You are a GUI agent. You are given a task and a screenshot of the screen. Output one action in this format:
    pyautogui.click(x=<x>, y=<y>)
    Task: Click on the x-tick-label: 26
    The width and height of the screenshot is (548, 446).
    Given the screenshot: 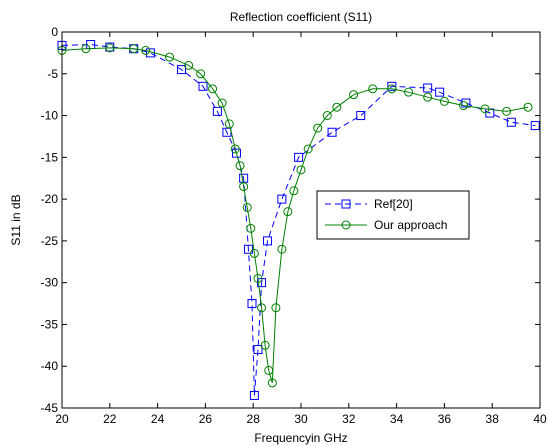 What is the action you would take?
    pyautogui.click(x=206, y=419)
    